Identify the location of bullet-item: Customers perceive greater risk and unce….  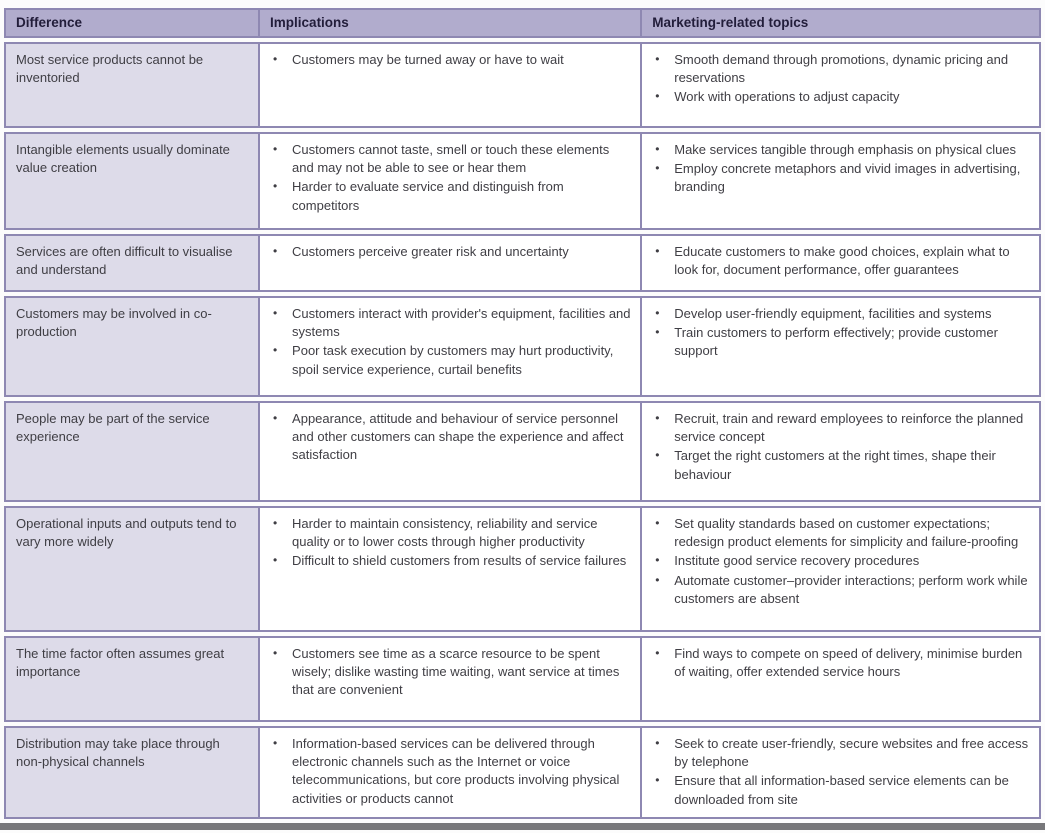
(446, 252).